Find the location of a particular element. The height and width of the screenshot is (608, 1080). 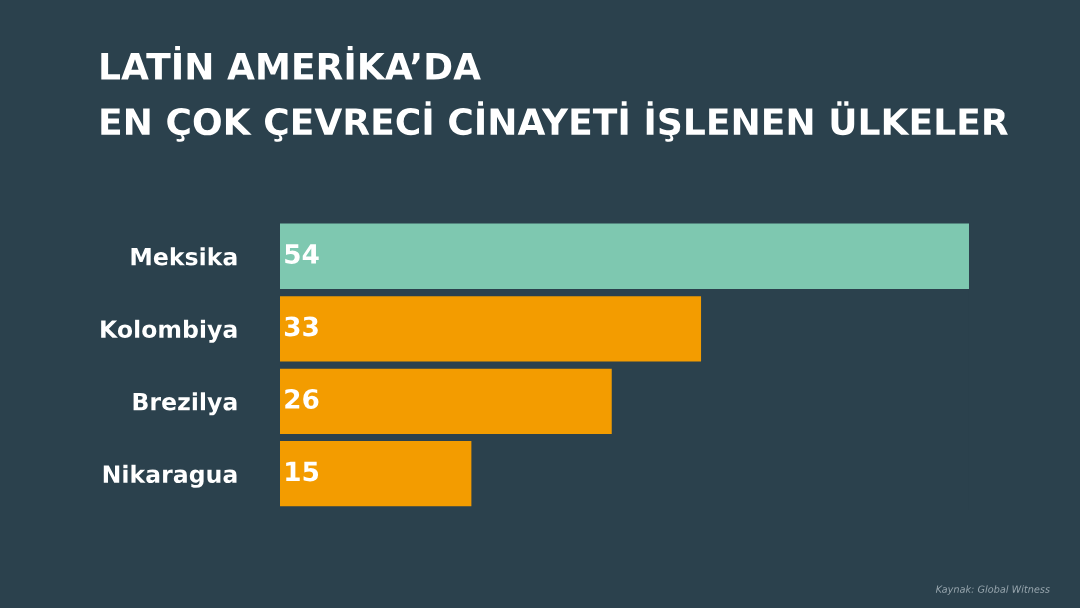

data-label: 33 is located at coordinates (301, 326).